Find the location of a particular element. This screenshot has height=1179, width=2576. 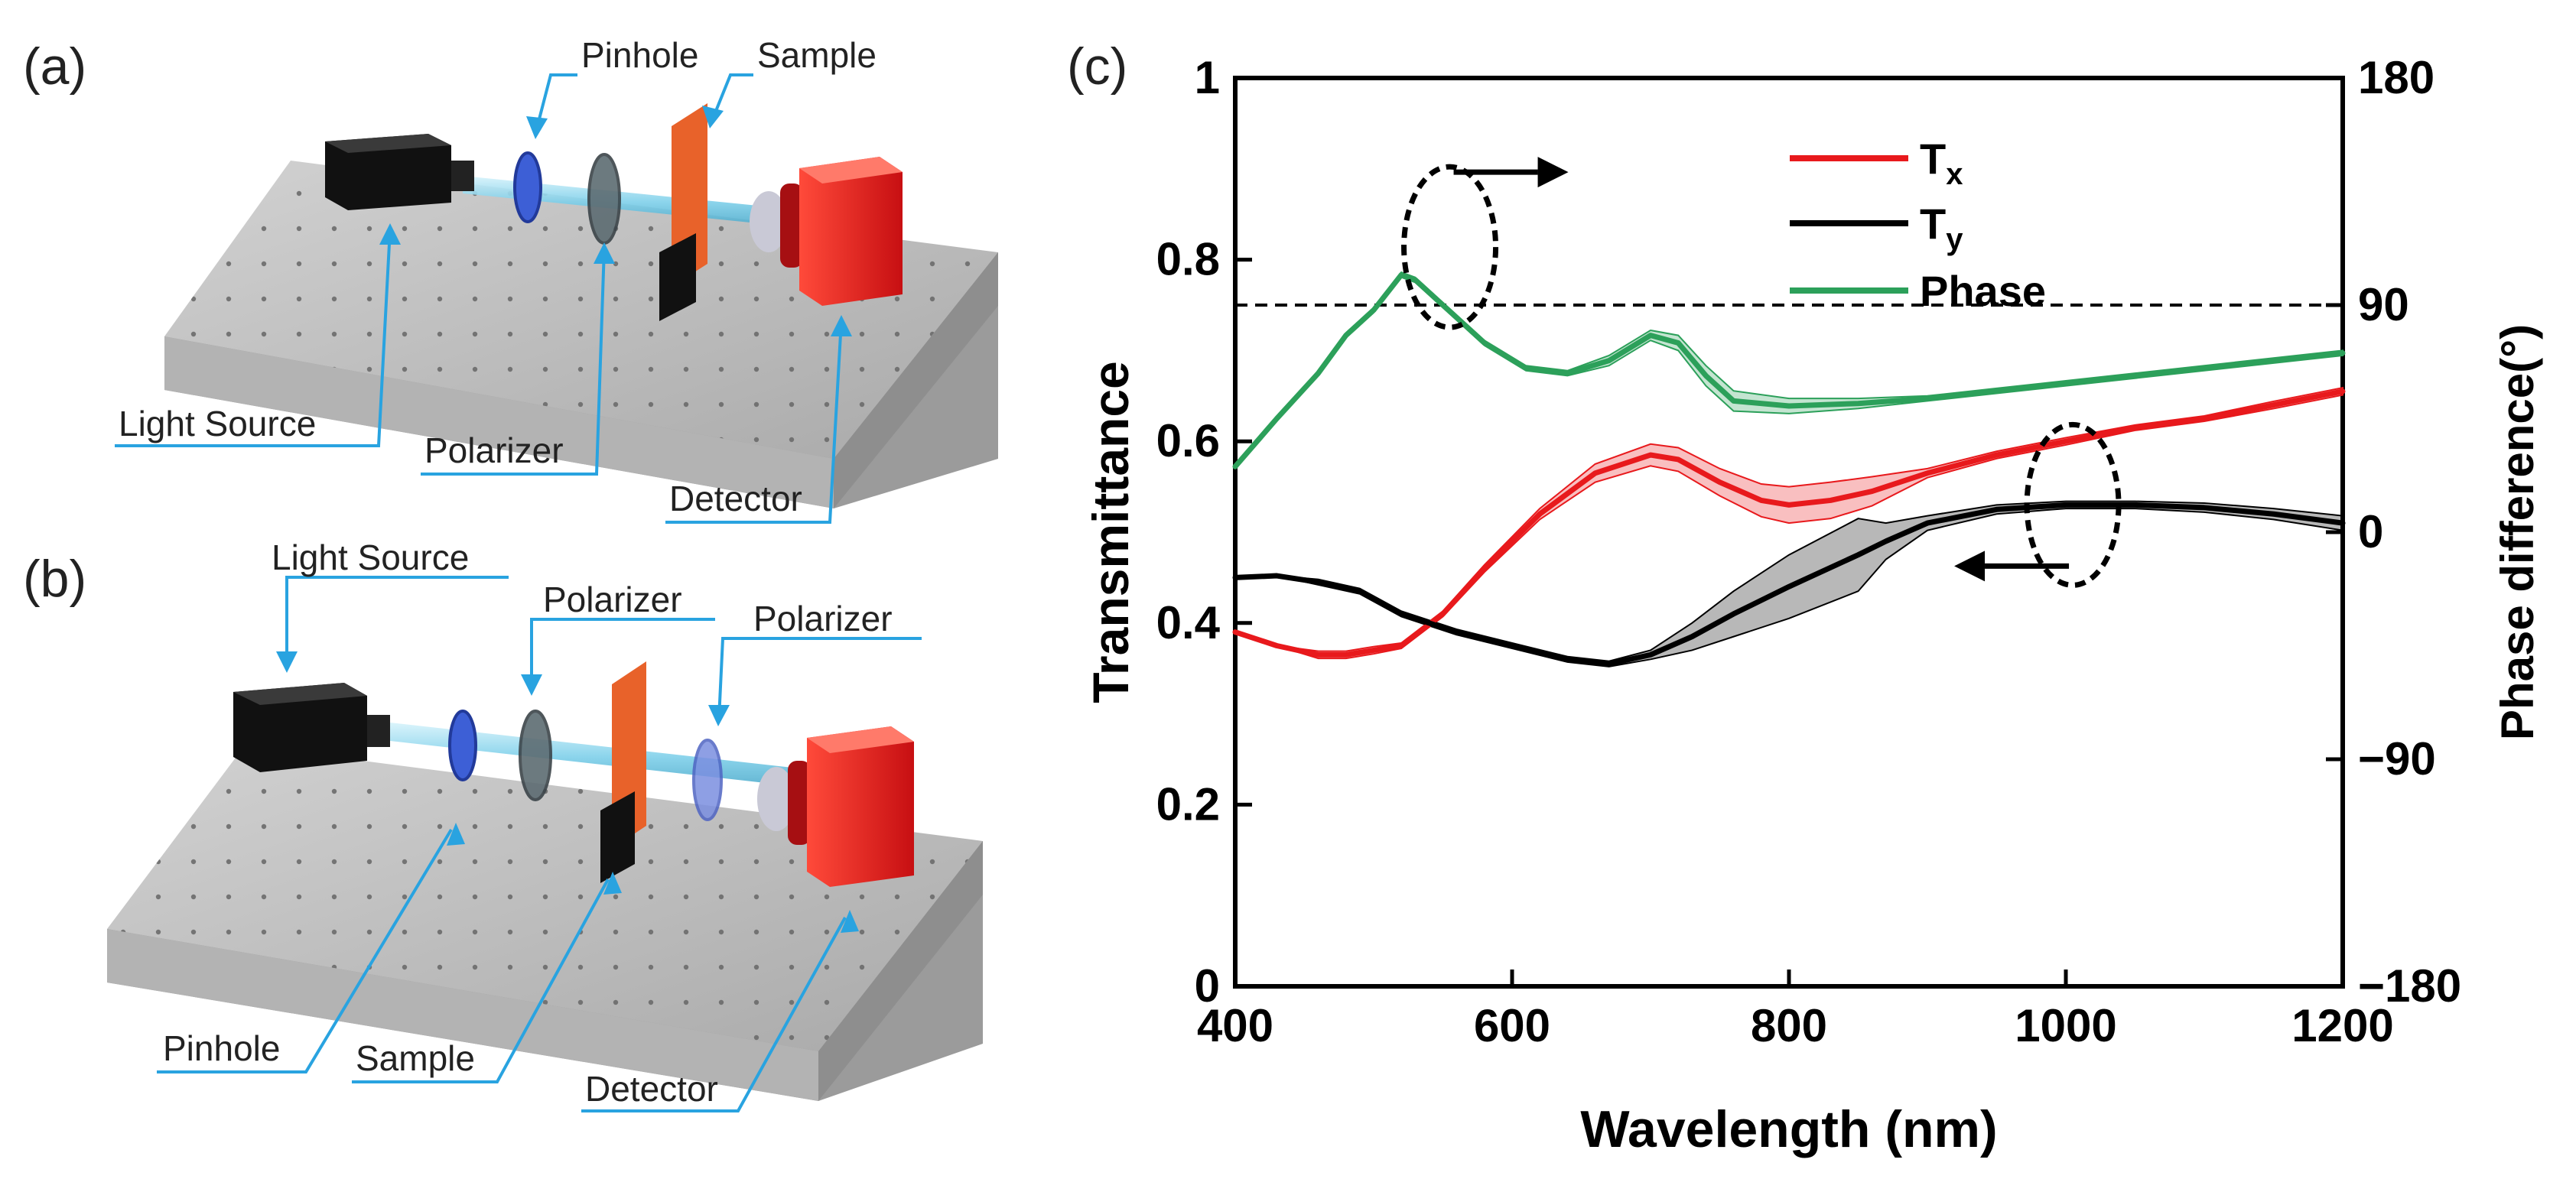

axis-annotations is located at coordinates (1761, 372).